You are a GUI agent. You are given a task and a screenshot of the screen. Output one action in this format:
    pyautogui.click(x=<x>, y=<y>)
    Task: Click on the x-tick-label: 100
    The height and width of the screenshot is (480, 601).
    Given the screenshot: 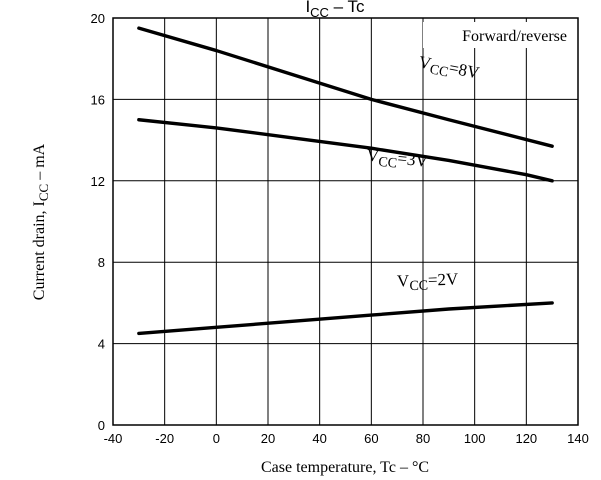 What is the action you would take?
    pyautogui.click(x=475, y=438)
    